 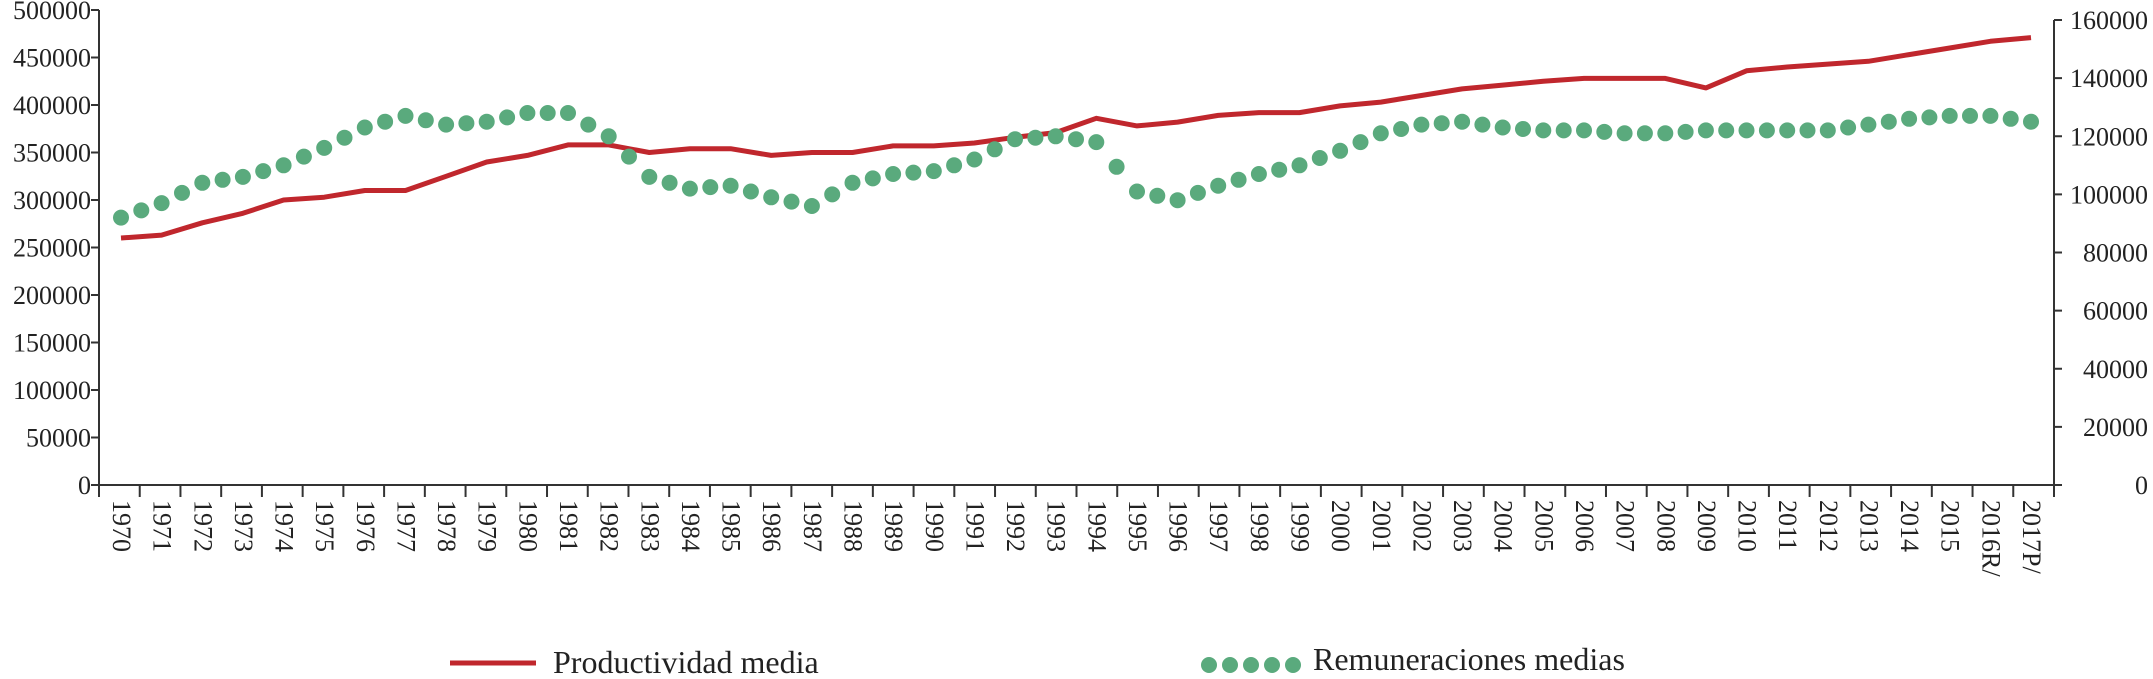 What do you see at coordinates (202, 526) in the screenshot?
I see `x-axis-tick-label: 1972` at bounding box center [202, 526].